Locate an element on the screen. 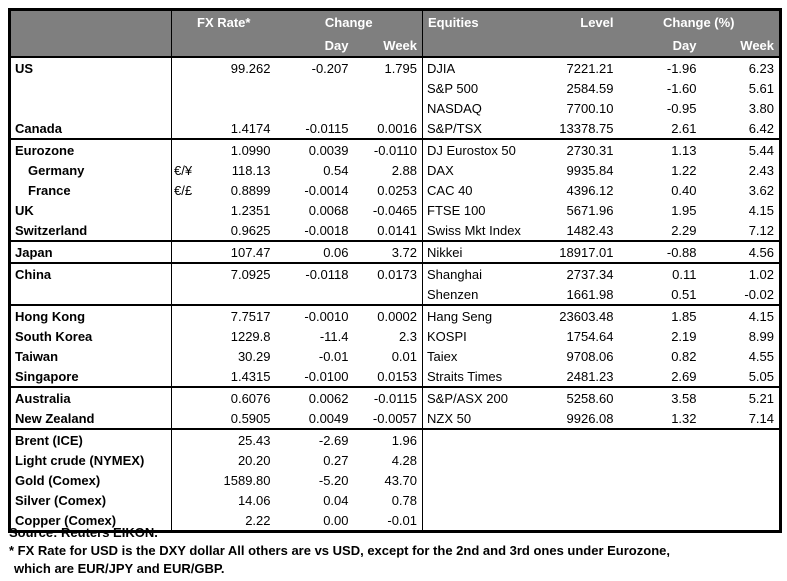  fx-day-change: 0.00 is located at coordinates (336, 520).